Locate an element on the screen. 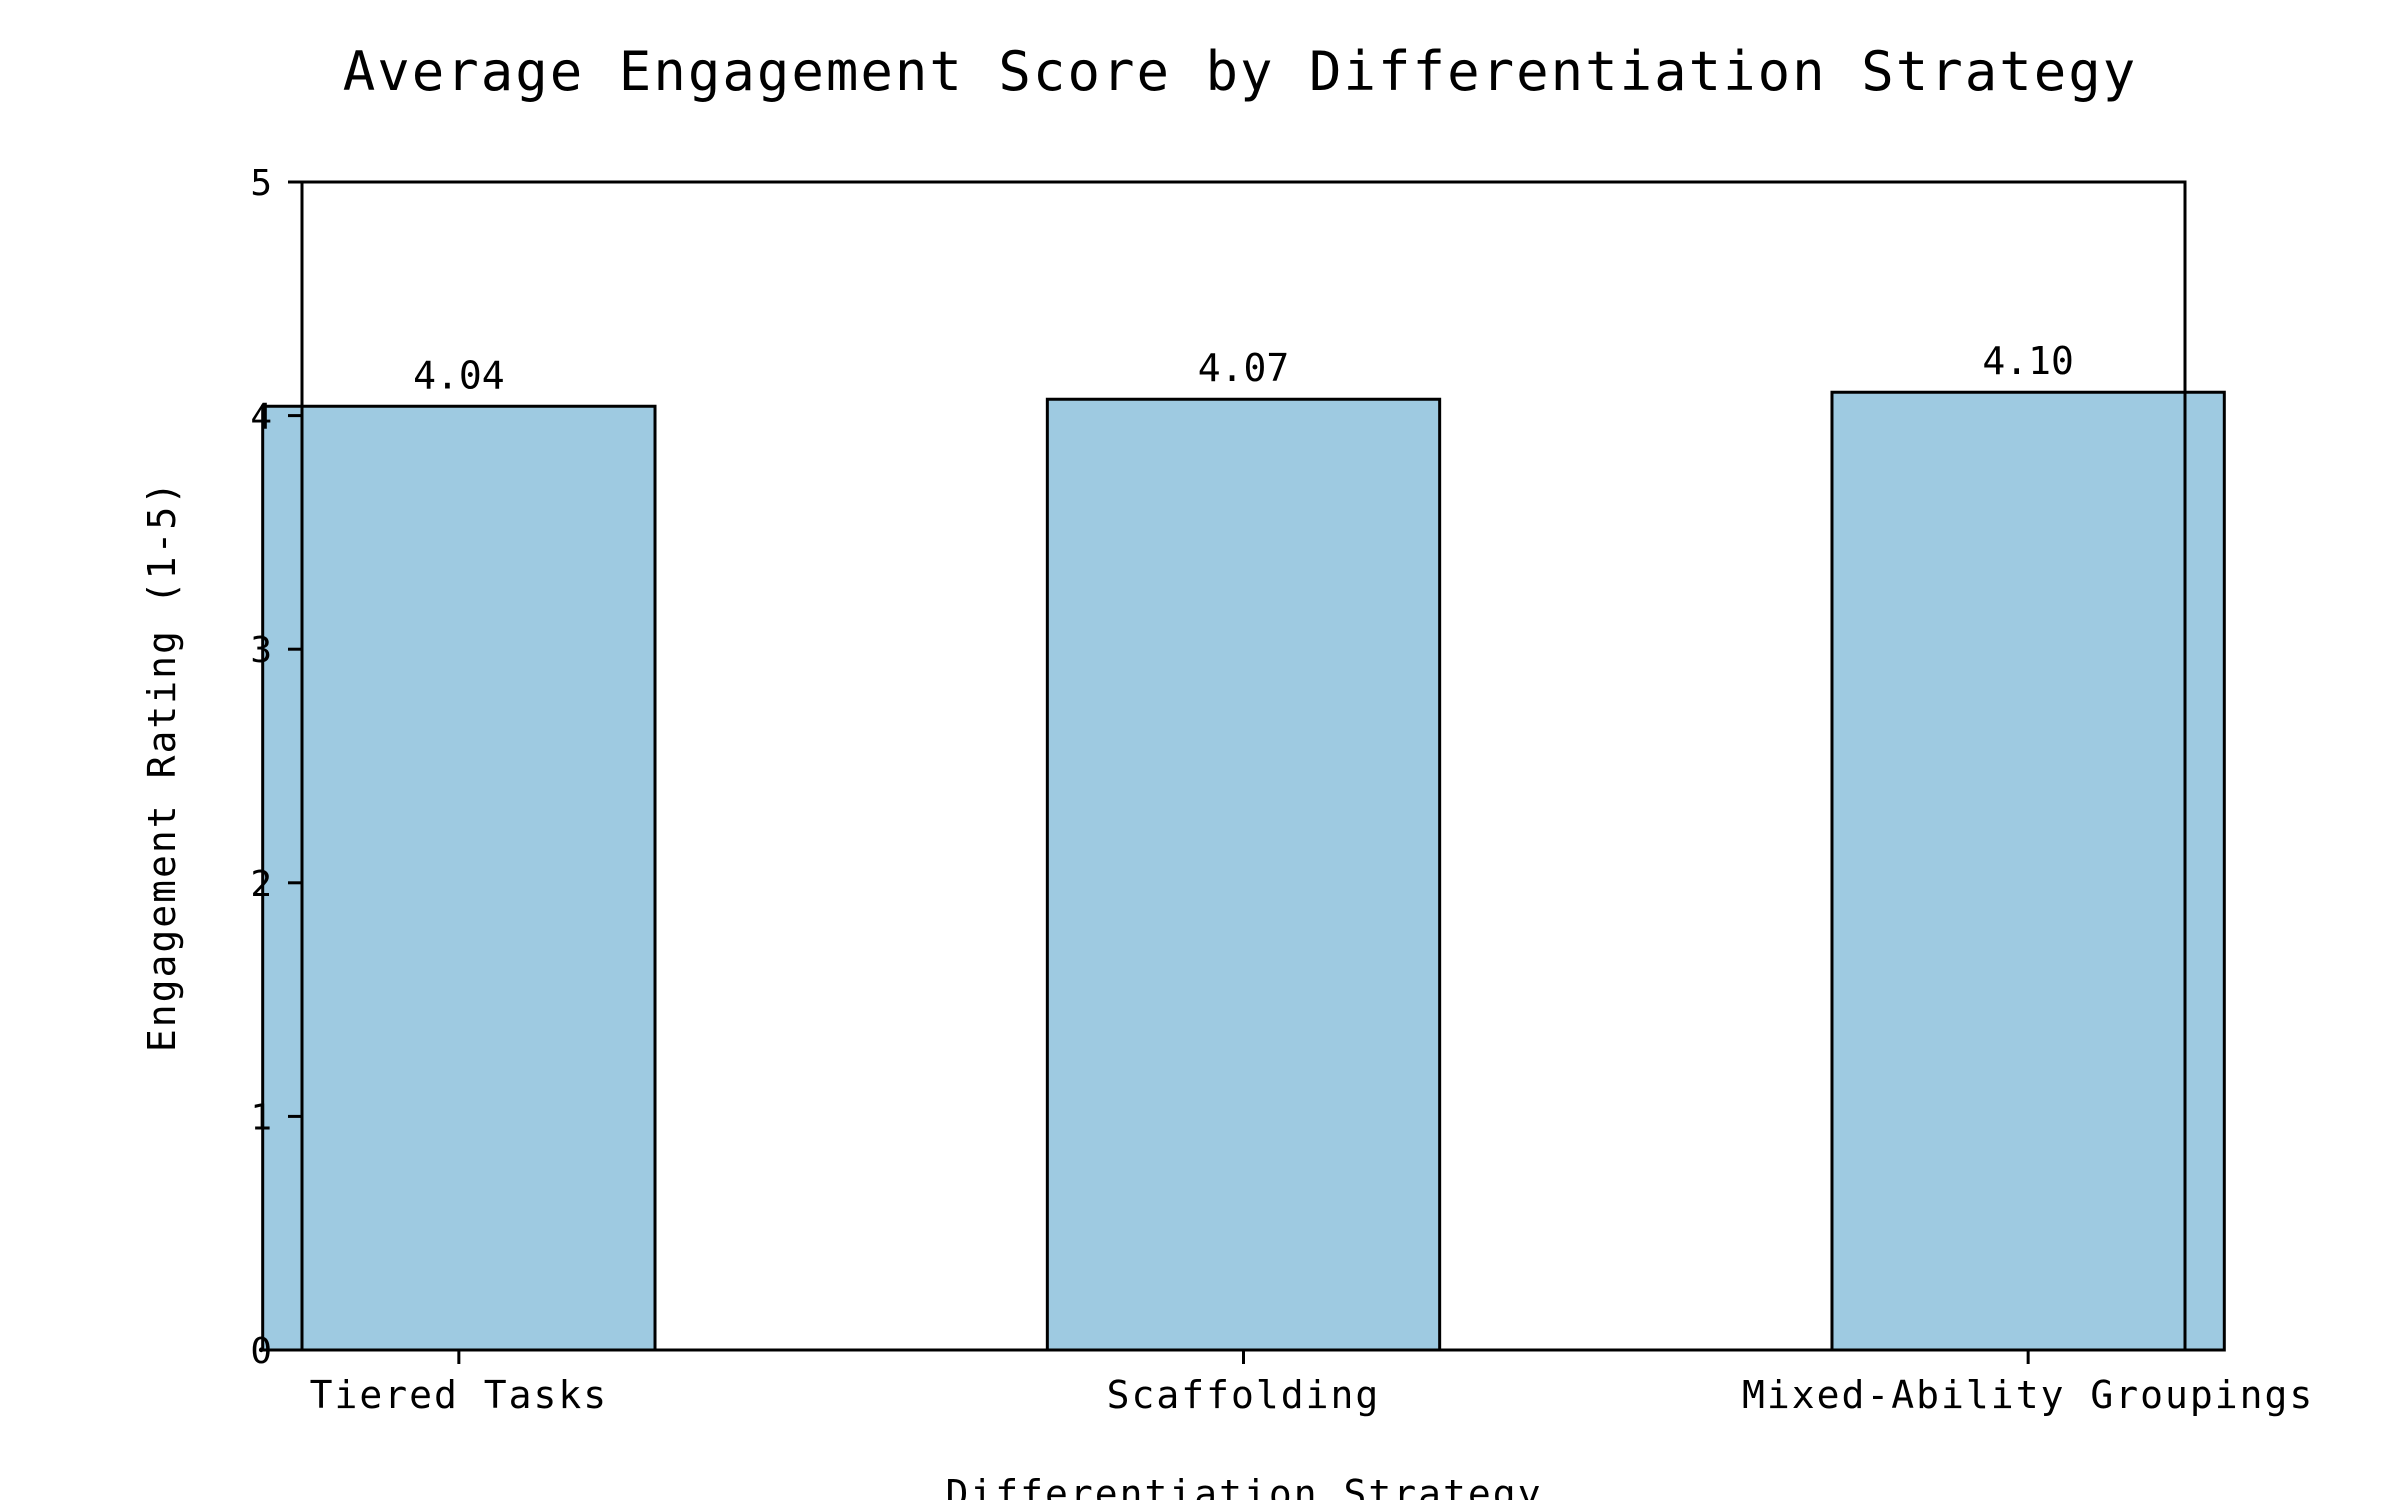  y-tick-label-1: 1 is located at coordinates (261, 1117).